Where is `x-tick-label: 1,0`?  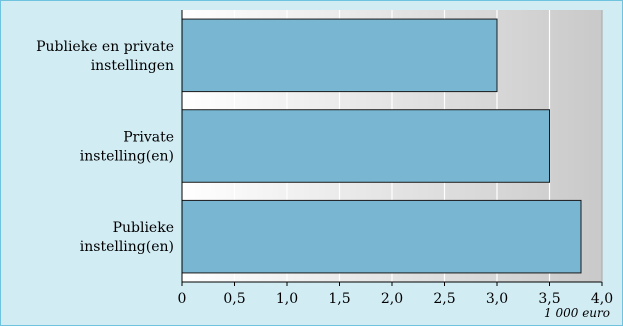
x-tick-label: 1,0 is located at coordinates (287, 299).